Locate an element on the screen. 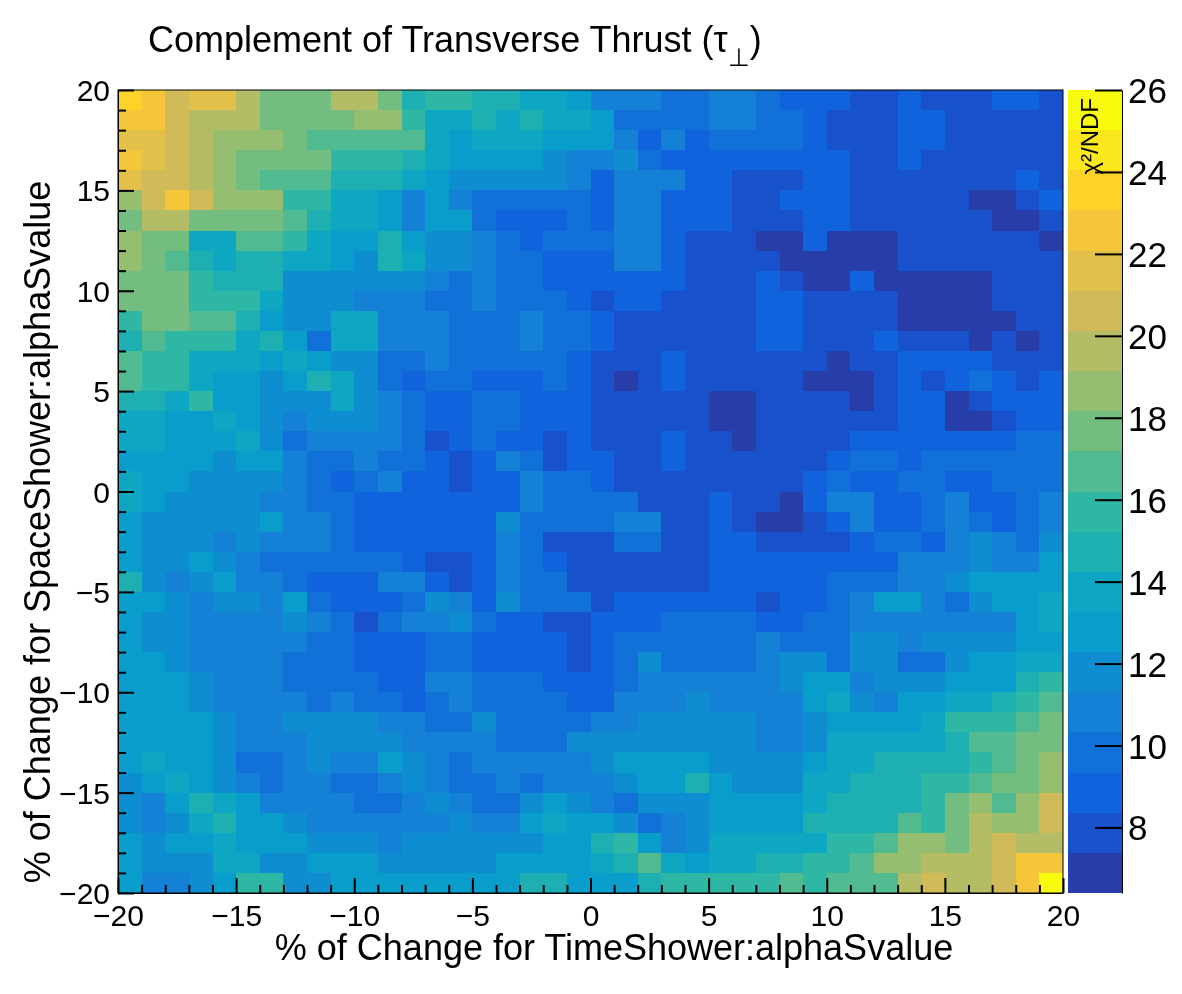 Image resolution: width=1182 pixels, height=994 pixels. color-bar-label: 24 is located at coordinates (1147, 172).